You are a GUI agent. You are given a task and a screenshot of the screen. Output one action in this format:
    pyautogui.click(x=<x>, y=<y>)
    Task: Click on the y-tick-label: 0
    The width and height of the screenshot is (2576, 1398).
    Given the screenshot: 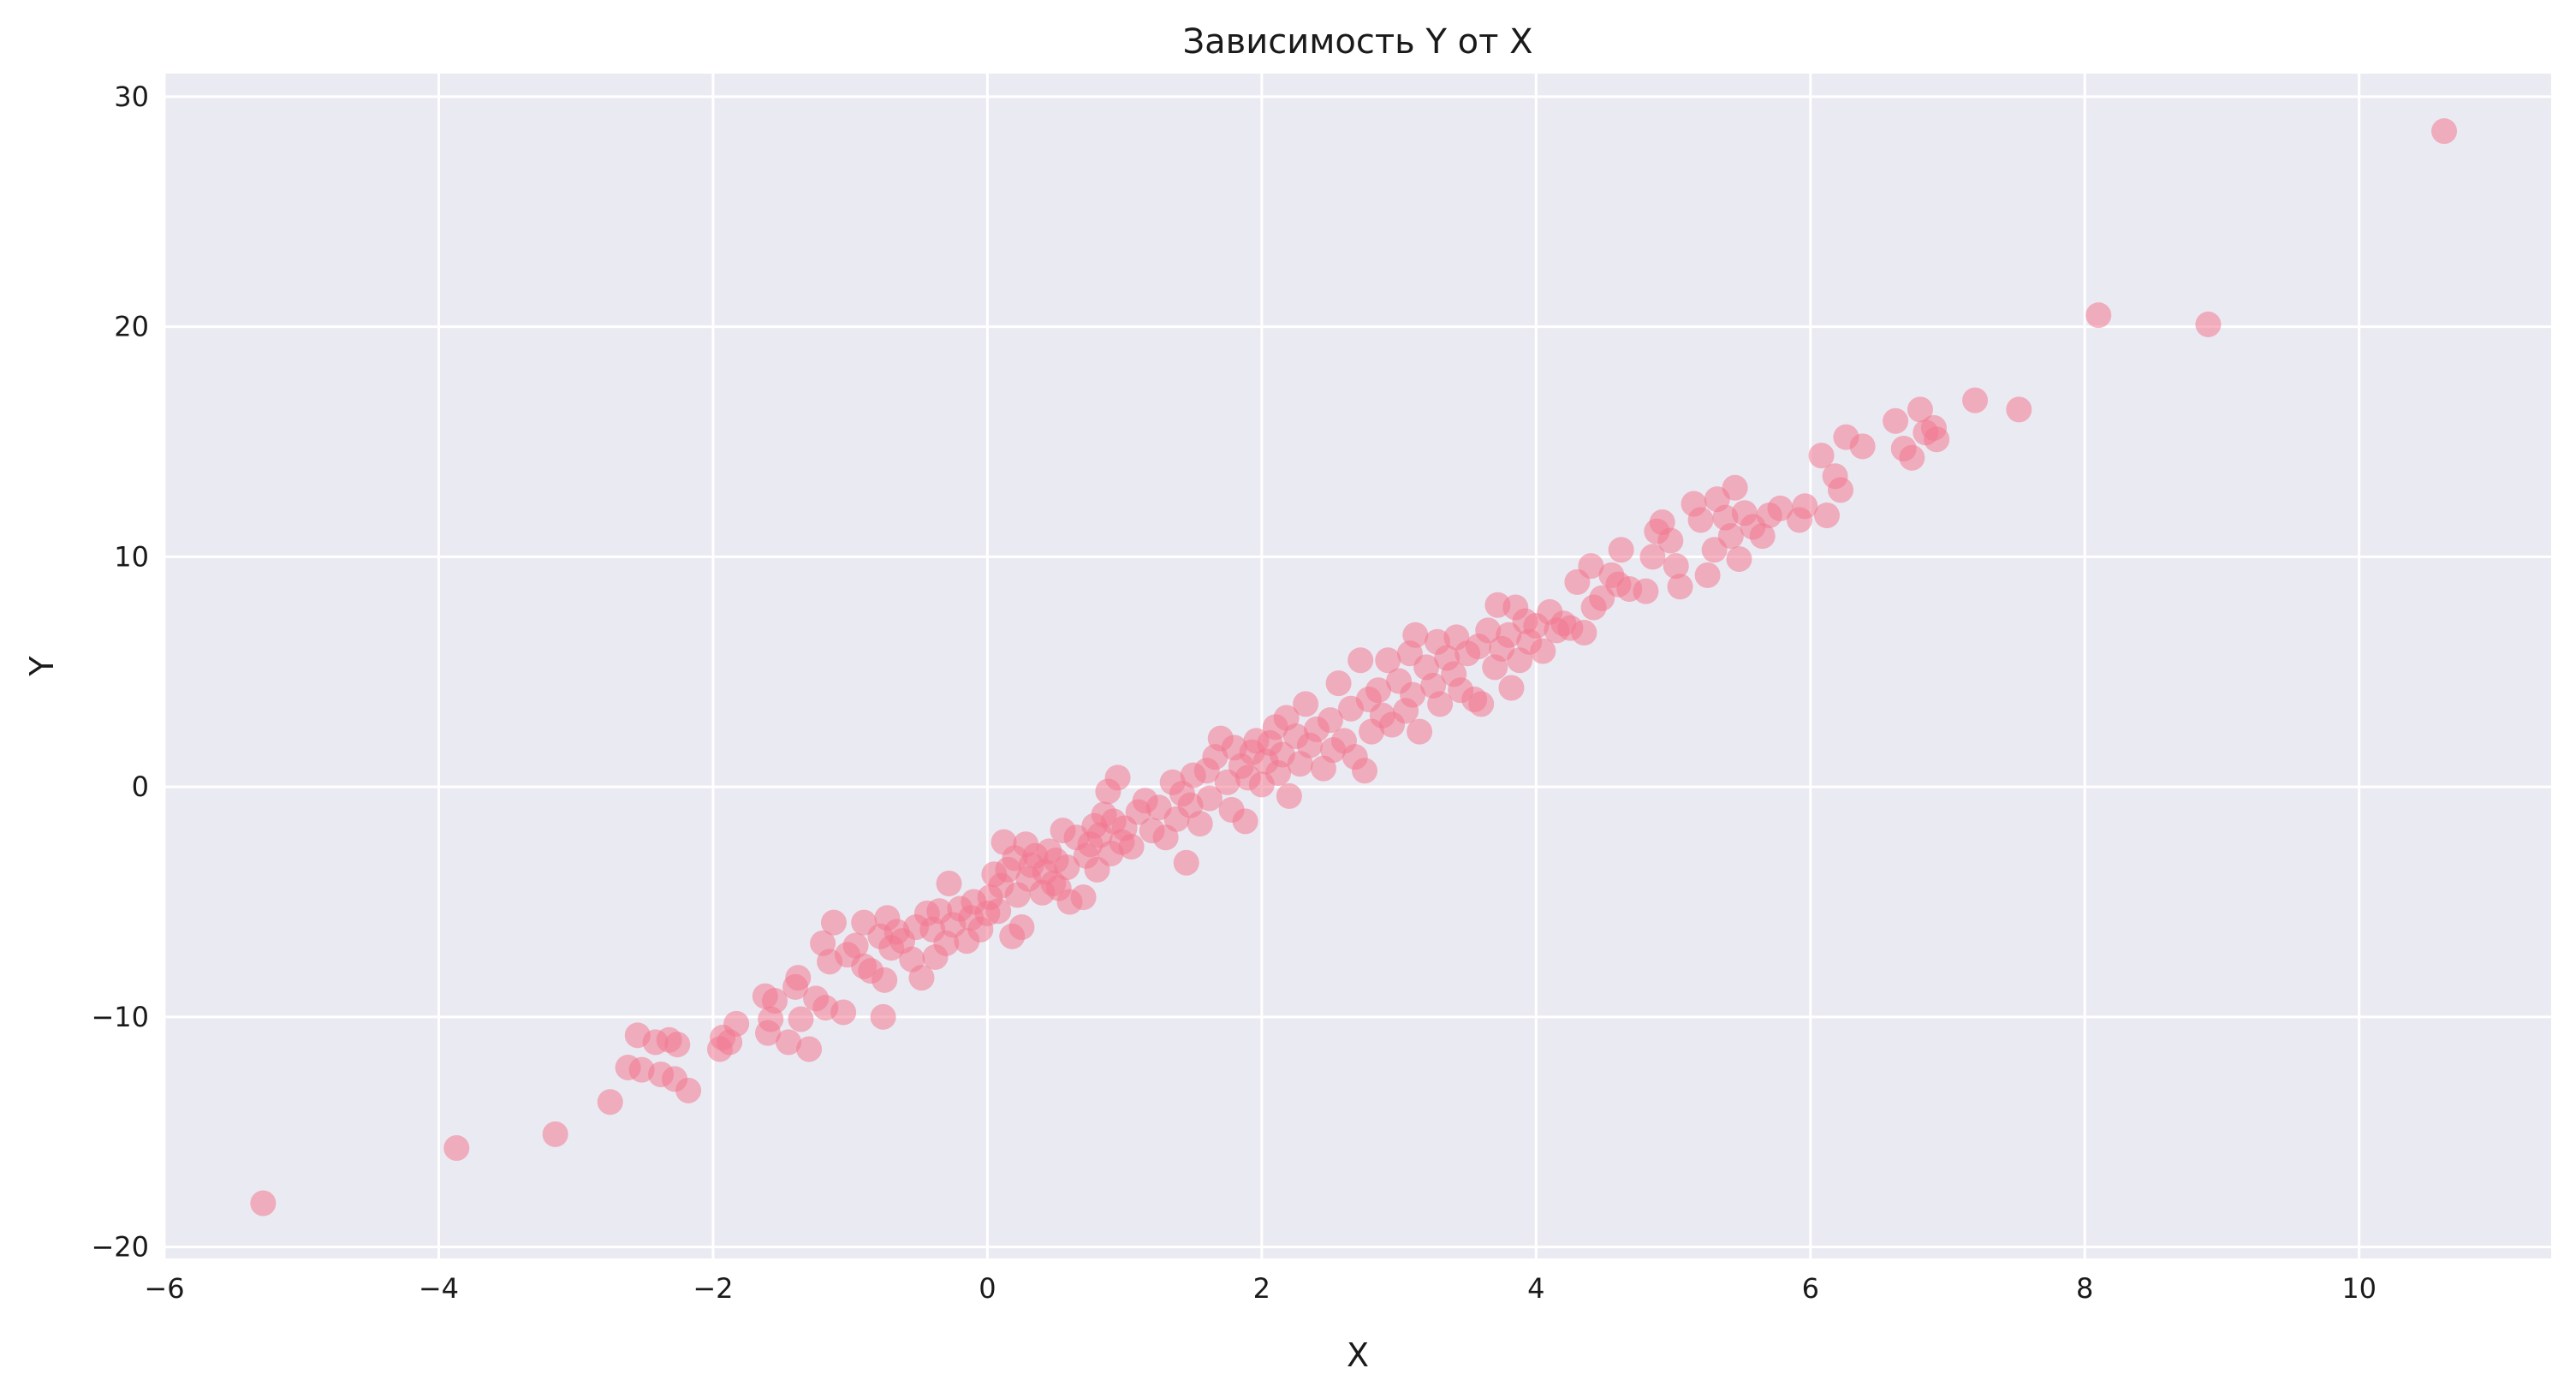 What is the action you would take?
    pyautogui.click(x=140, y=786)
    